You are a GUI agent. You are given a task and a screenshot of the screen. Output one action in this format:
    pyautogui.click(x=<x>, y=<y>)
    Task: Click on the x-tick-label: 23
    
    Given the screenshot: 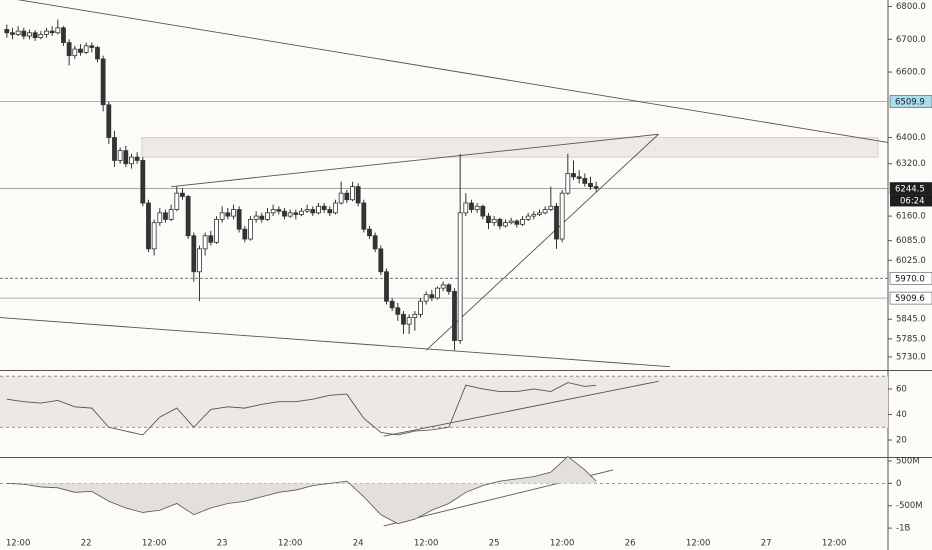 What is the action you would take?
    pyautogui.click(x=222, y=544)
    